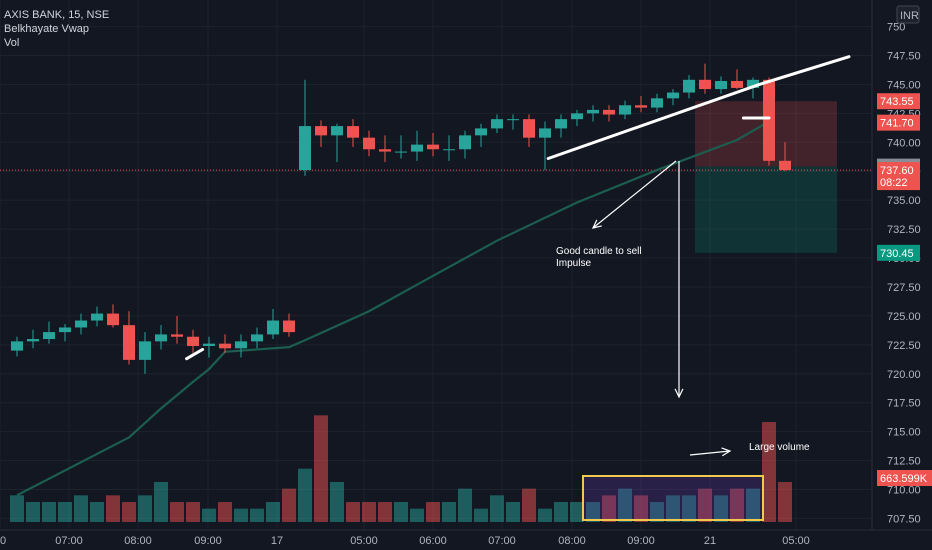 Image resolution: width=932 pixels, height=550 pixels. I want to click on volume-arrow-head, so click(679, 393).